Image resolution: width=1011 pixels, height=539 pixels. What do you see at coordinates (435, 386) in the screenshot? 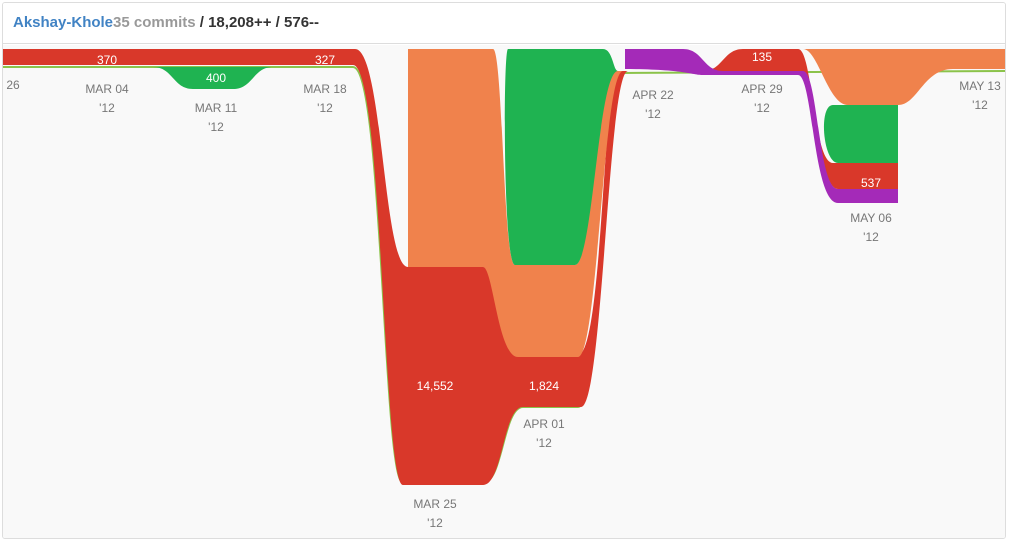
I see `value-label: 14,552` at bounding box center [435, 386].